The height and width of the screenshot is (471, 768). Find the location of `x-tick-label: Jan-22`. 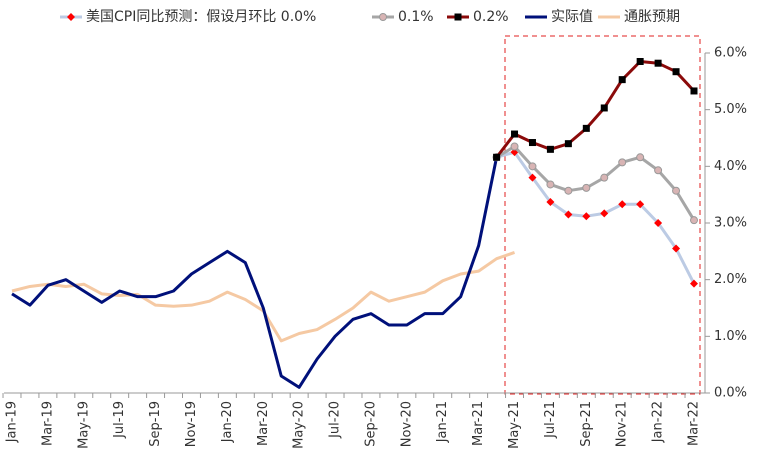

x-tick-label: Jan-22 is located at coordinates (658, 422).